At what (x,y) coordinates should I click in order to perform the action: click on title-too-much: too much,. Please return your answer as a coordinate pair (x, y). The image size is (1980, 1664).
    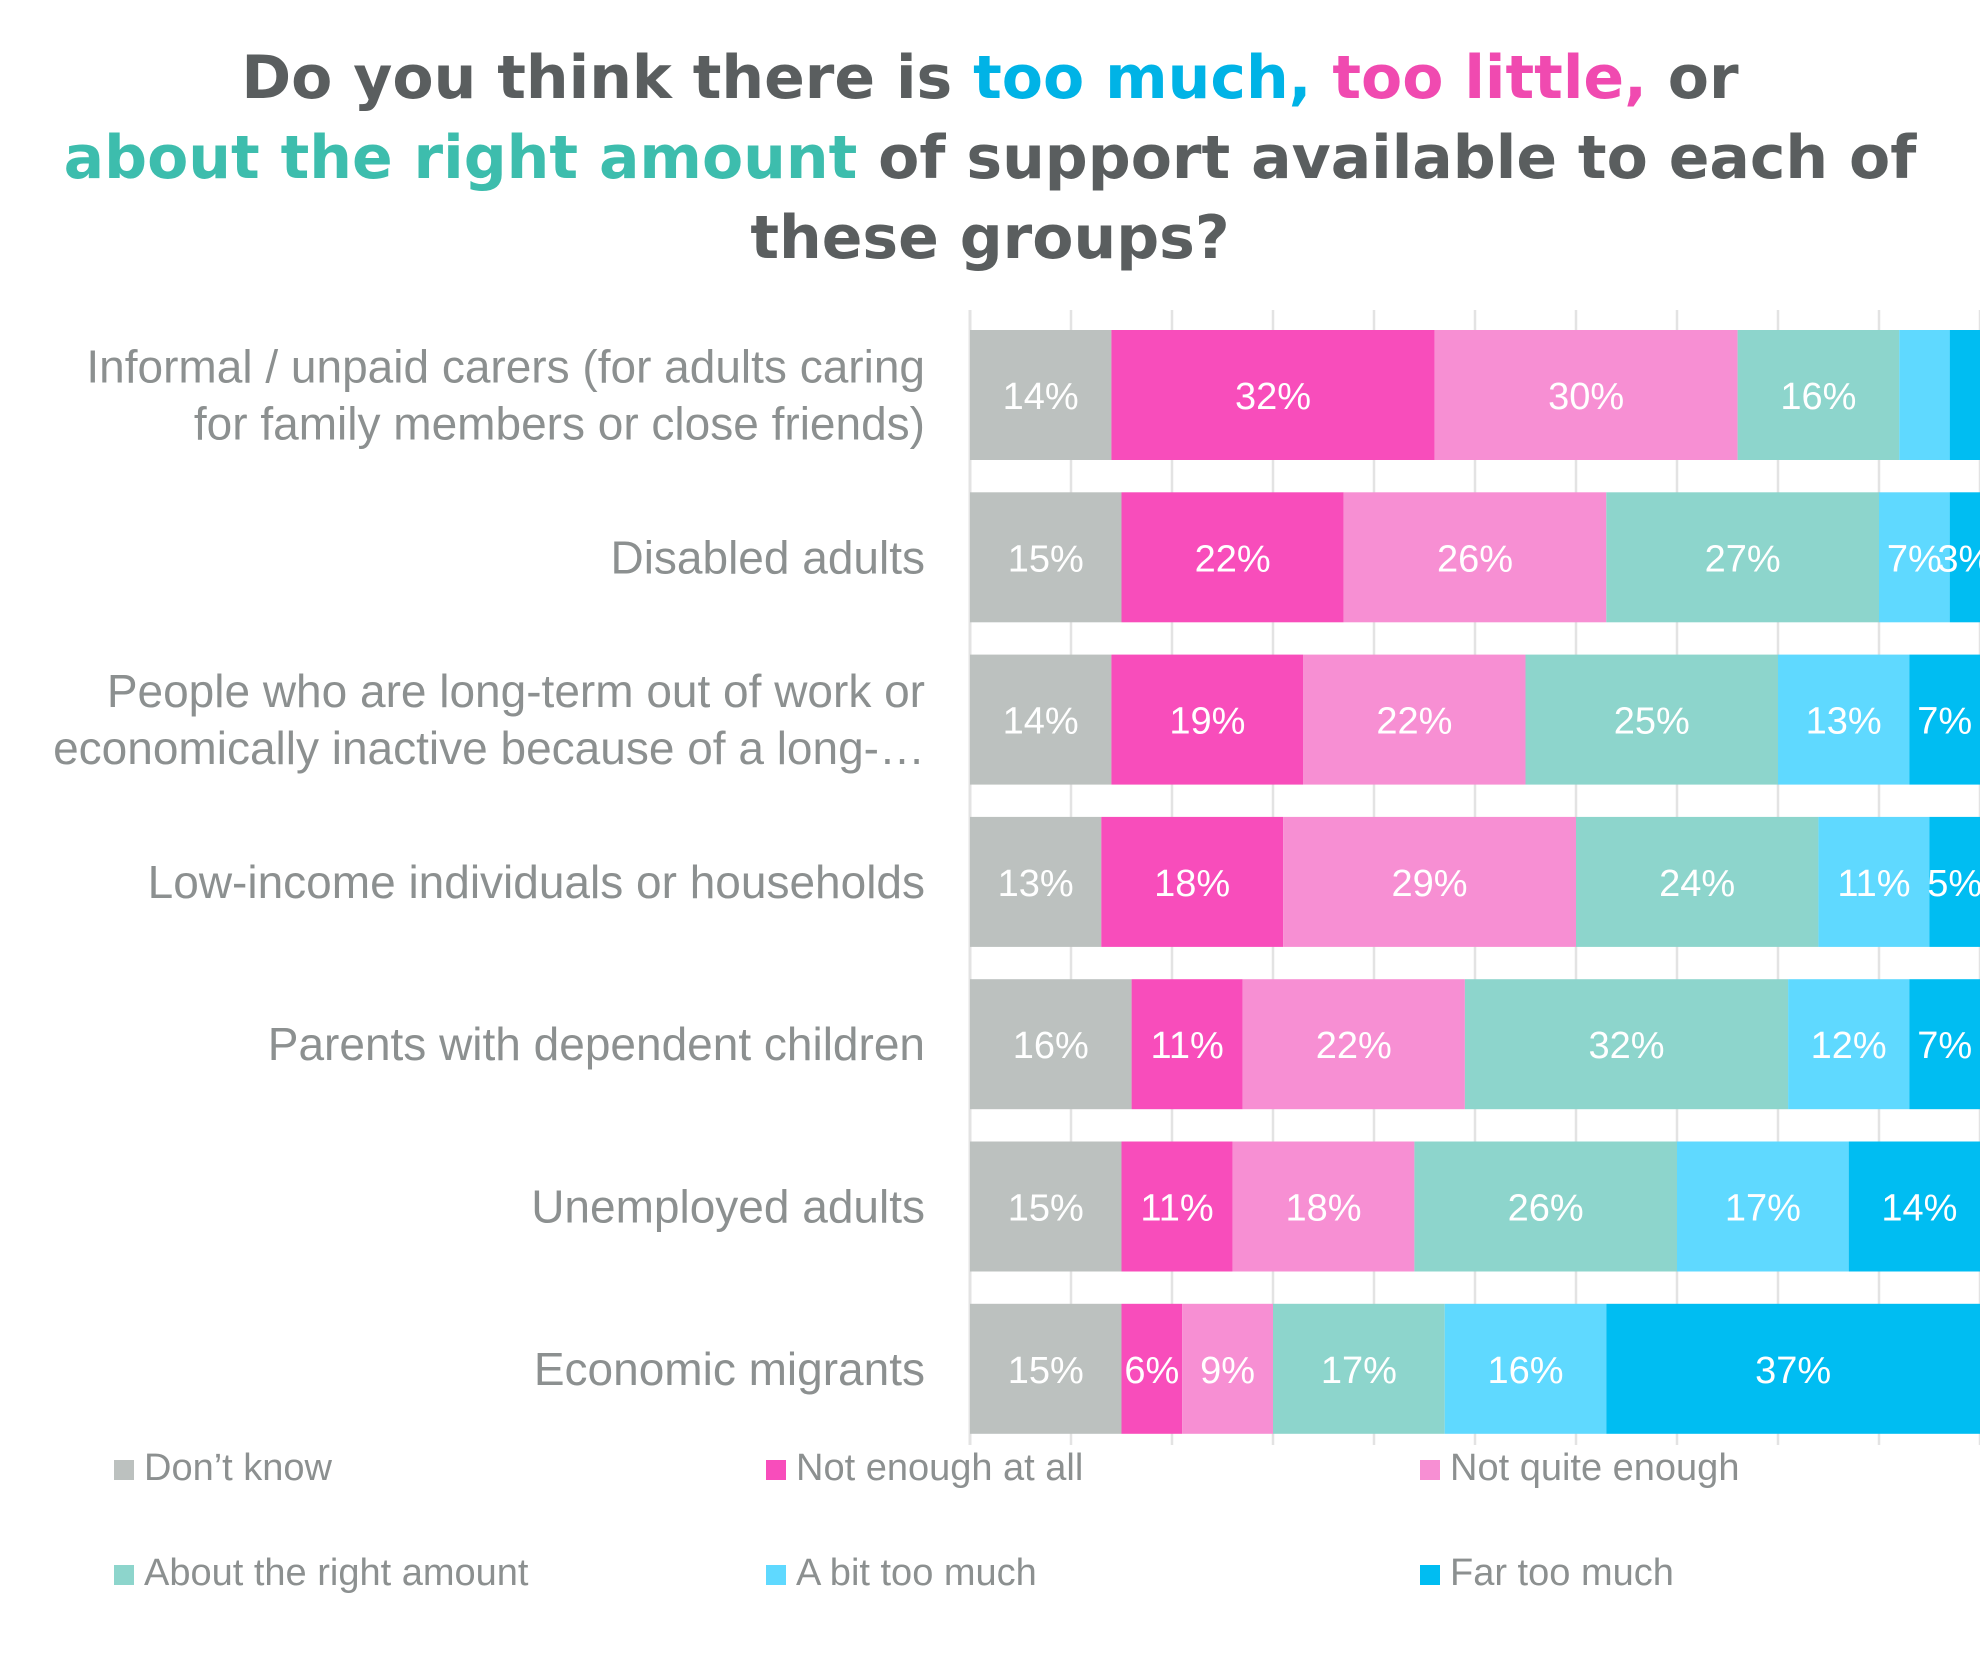
    Looking at the image, I should click on (1142, 78).